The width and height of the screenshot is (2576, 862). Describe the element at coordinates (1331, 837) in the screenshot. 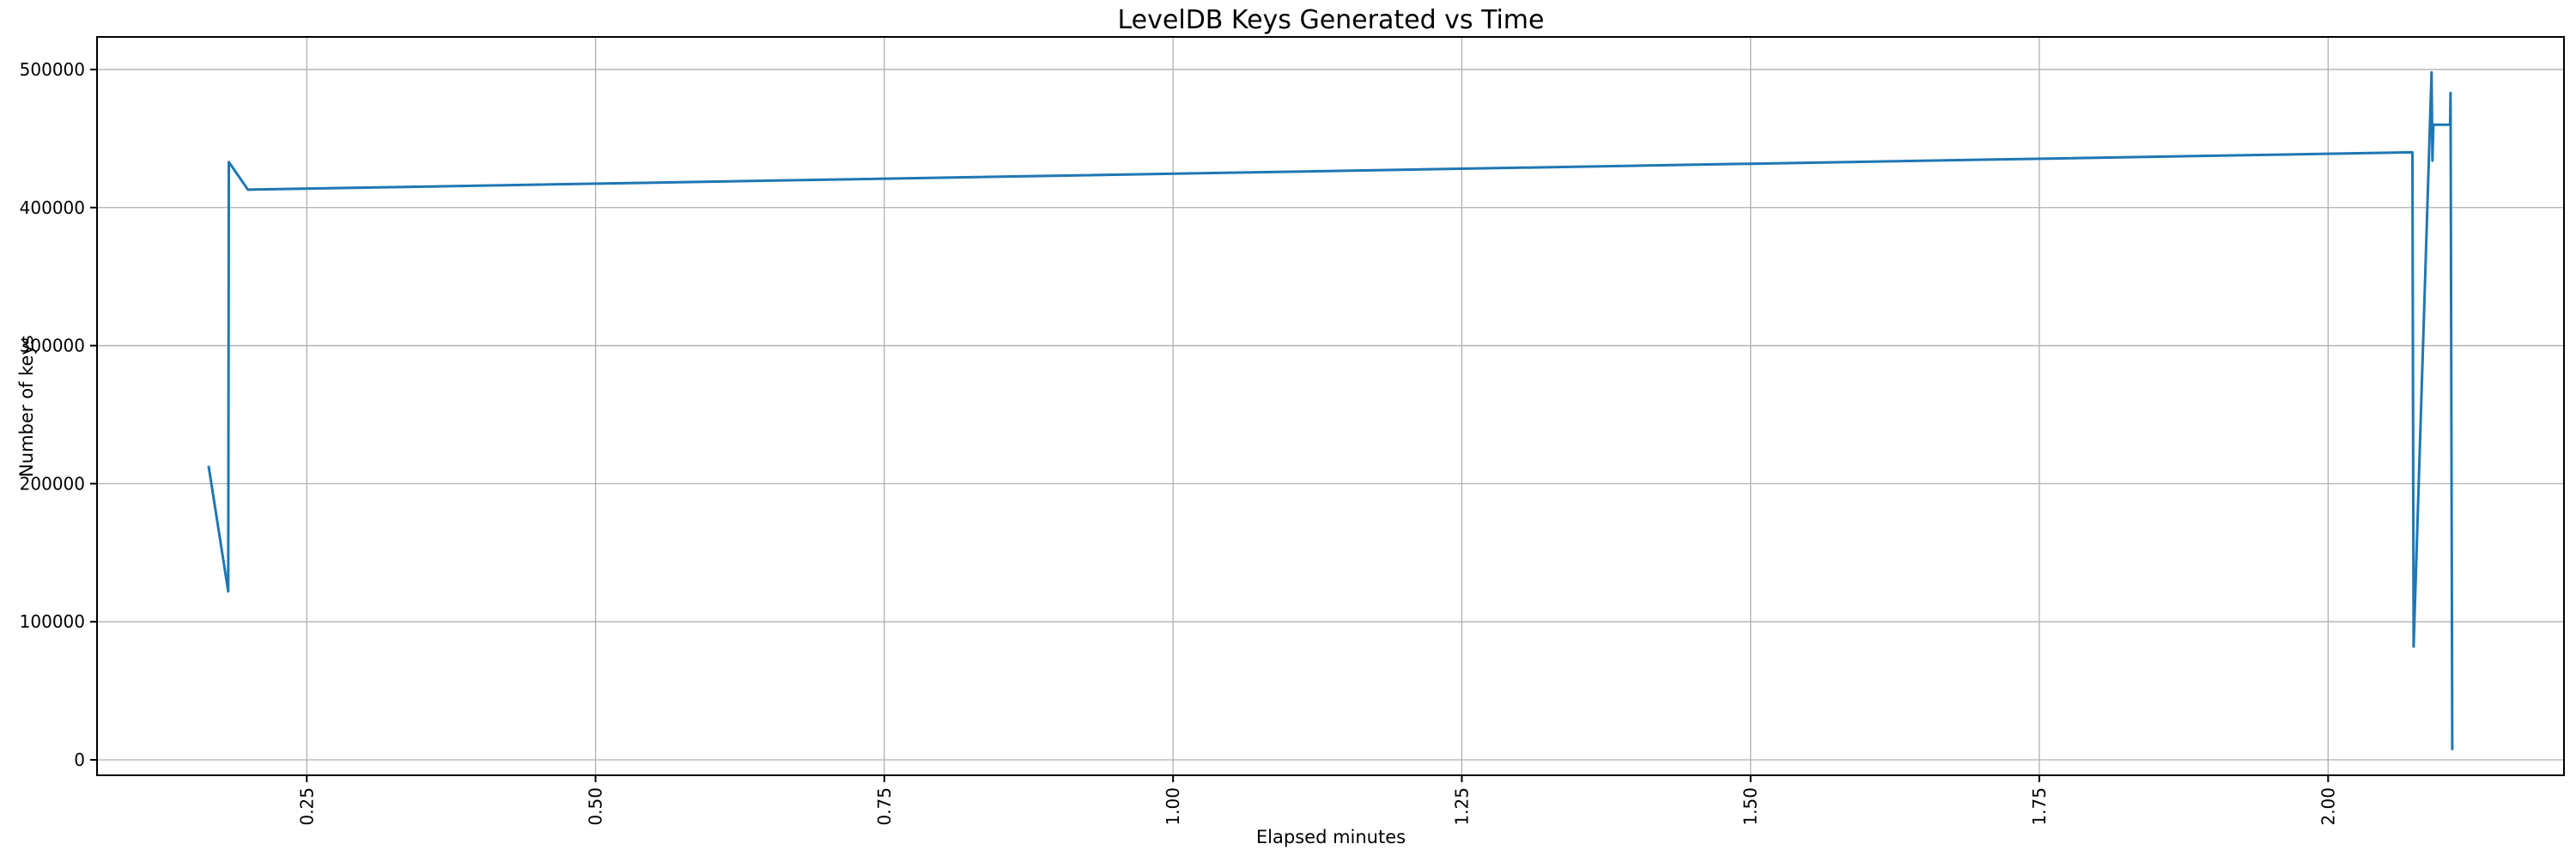

I see `x-axis-label: Elapsed minutes` at that location.